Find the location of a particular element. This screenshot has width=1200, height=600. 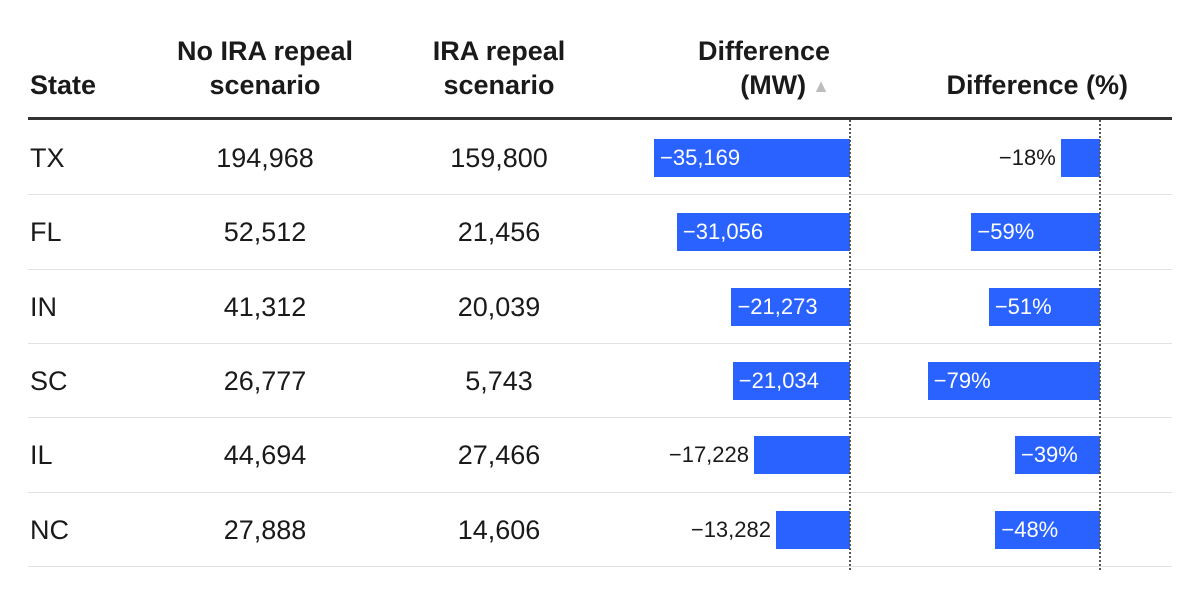

cell-state: FL is located at coordinates (46, 232).